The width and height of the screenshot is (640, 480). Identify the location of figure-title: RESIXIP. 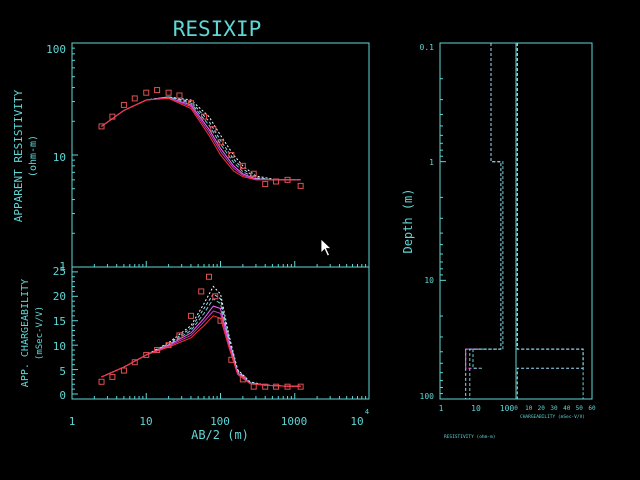
(217, 29).